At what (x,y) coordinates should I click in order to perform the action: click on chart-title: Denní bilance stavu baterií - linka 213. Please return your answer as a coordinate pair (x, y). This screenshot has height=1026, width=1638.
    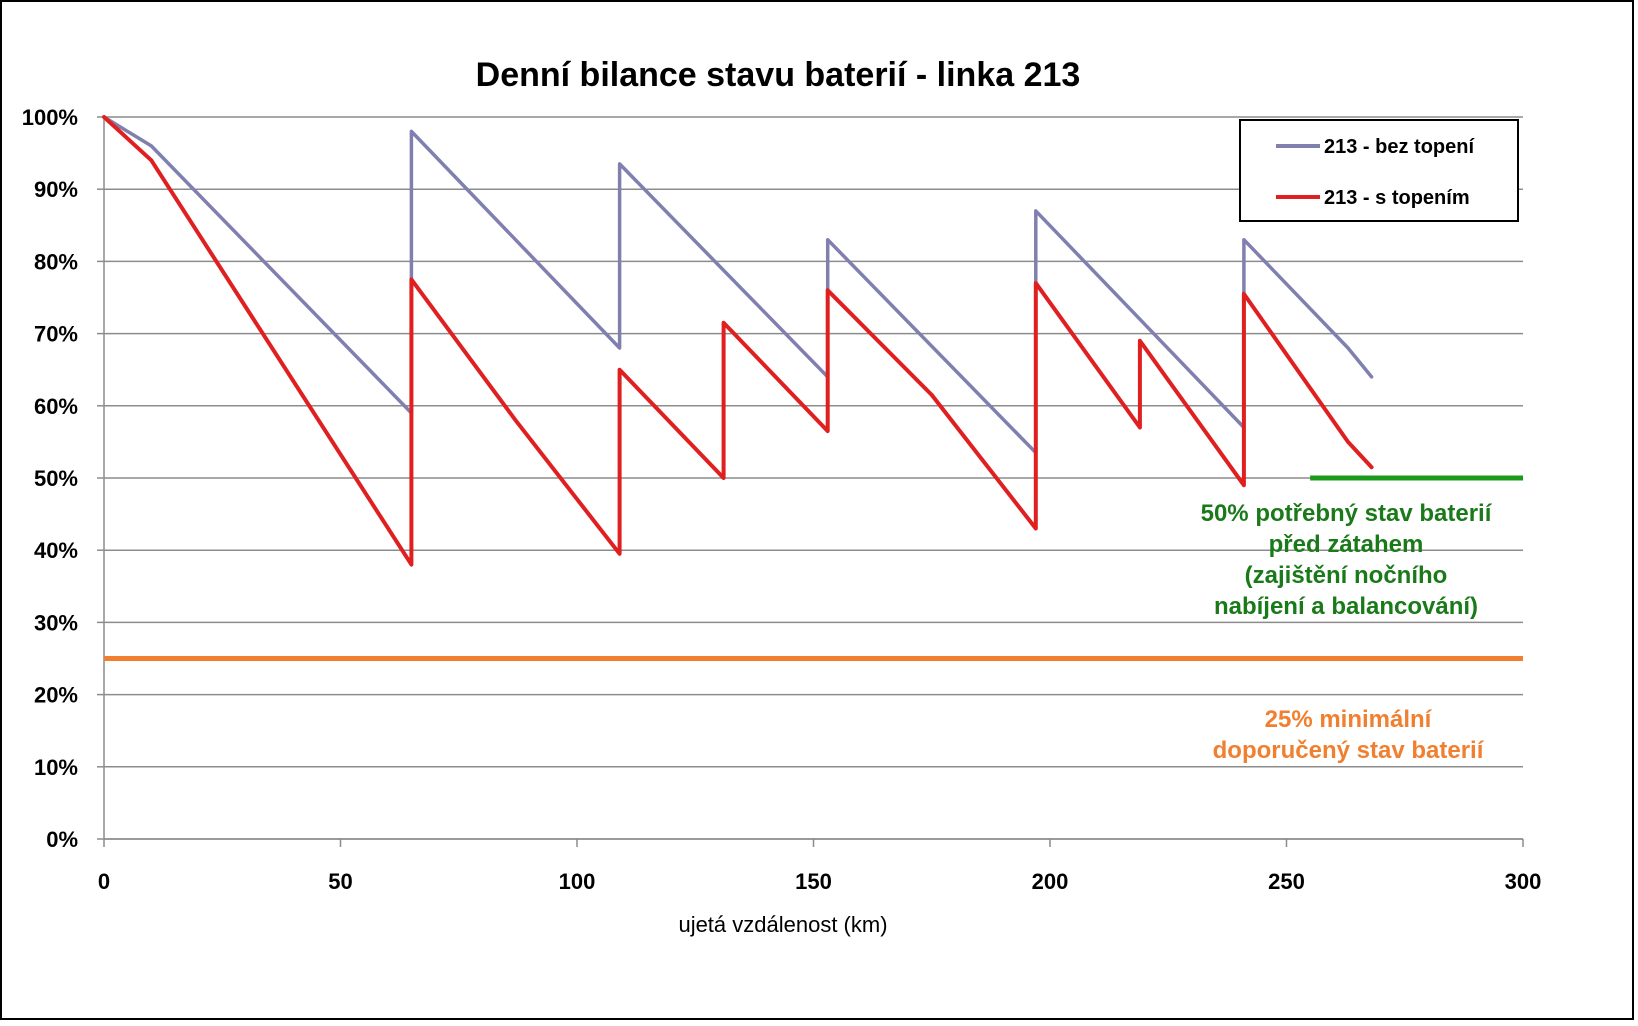
    Looking at the image, I should click on (778, 75).